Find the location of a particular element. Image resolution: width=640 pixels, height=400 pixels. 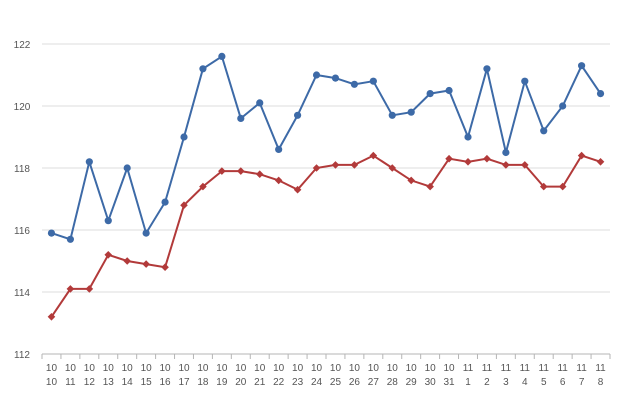

x-tick-label-day: 16 is located at coordinates (166, 382).